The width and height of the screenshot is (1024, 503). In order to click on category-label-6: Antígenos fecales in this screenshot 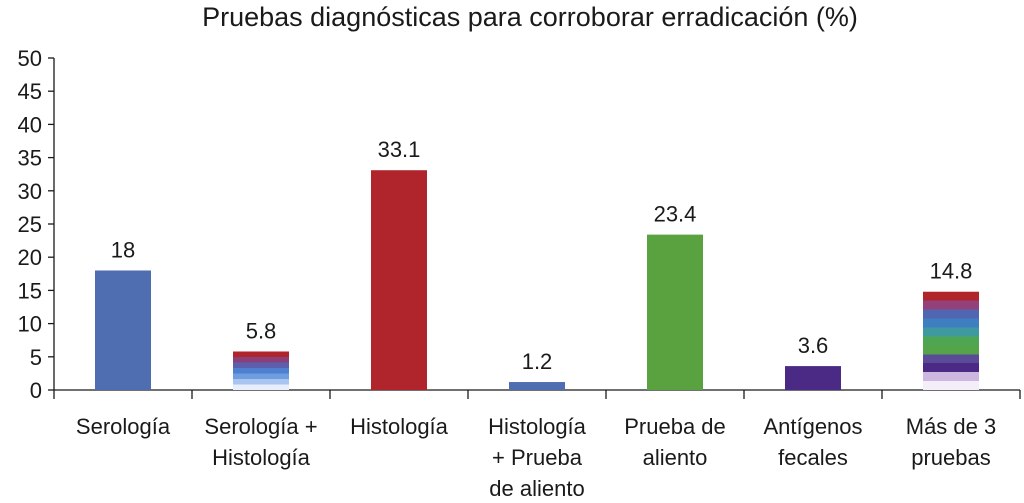, I will do `click(812, 442)`.